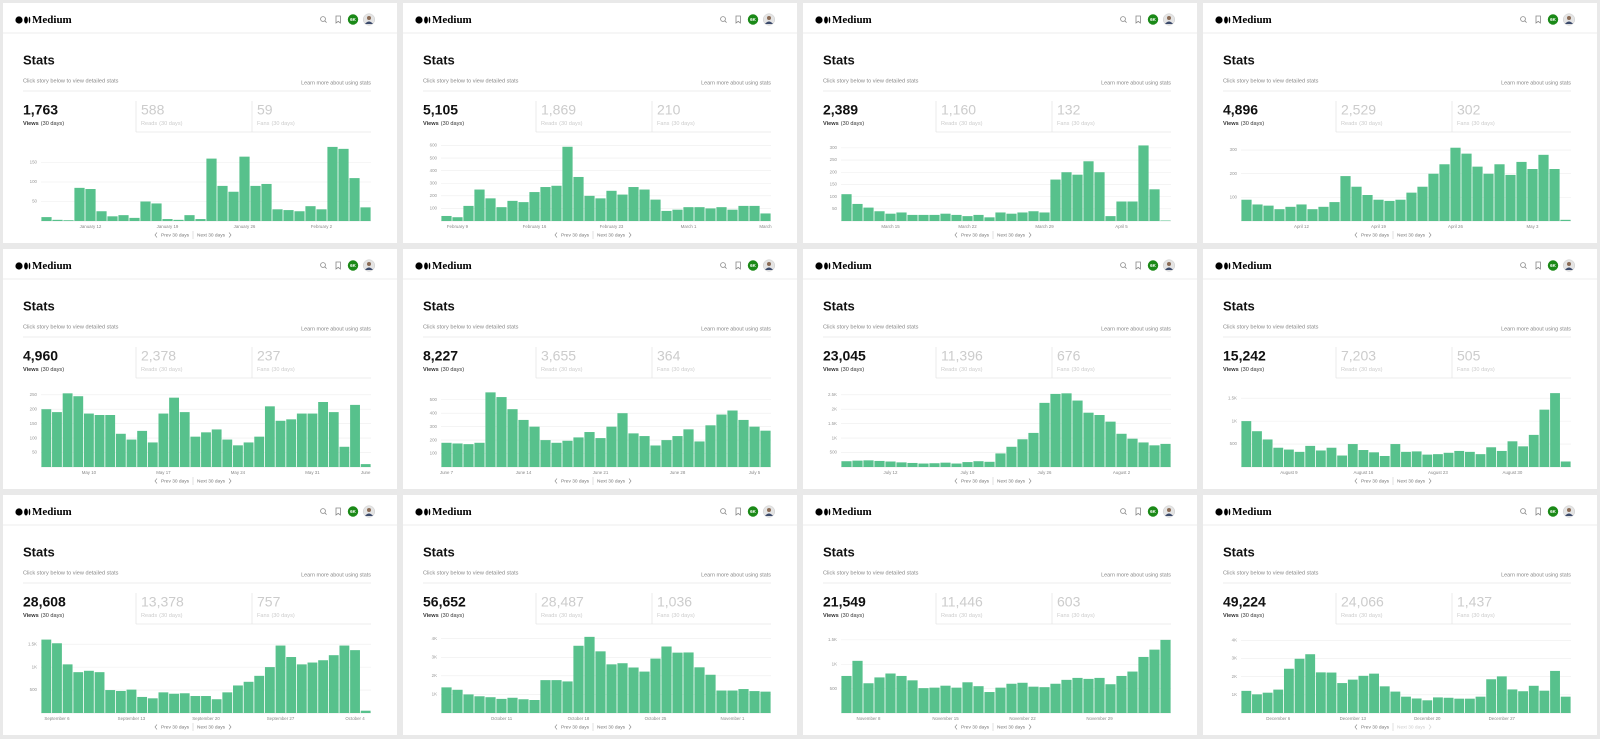  Describe the element at coordinates (562, 602) in the screenshot. I see `reads-count: 28,487` at that location.